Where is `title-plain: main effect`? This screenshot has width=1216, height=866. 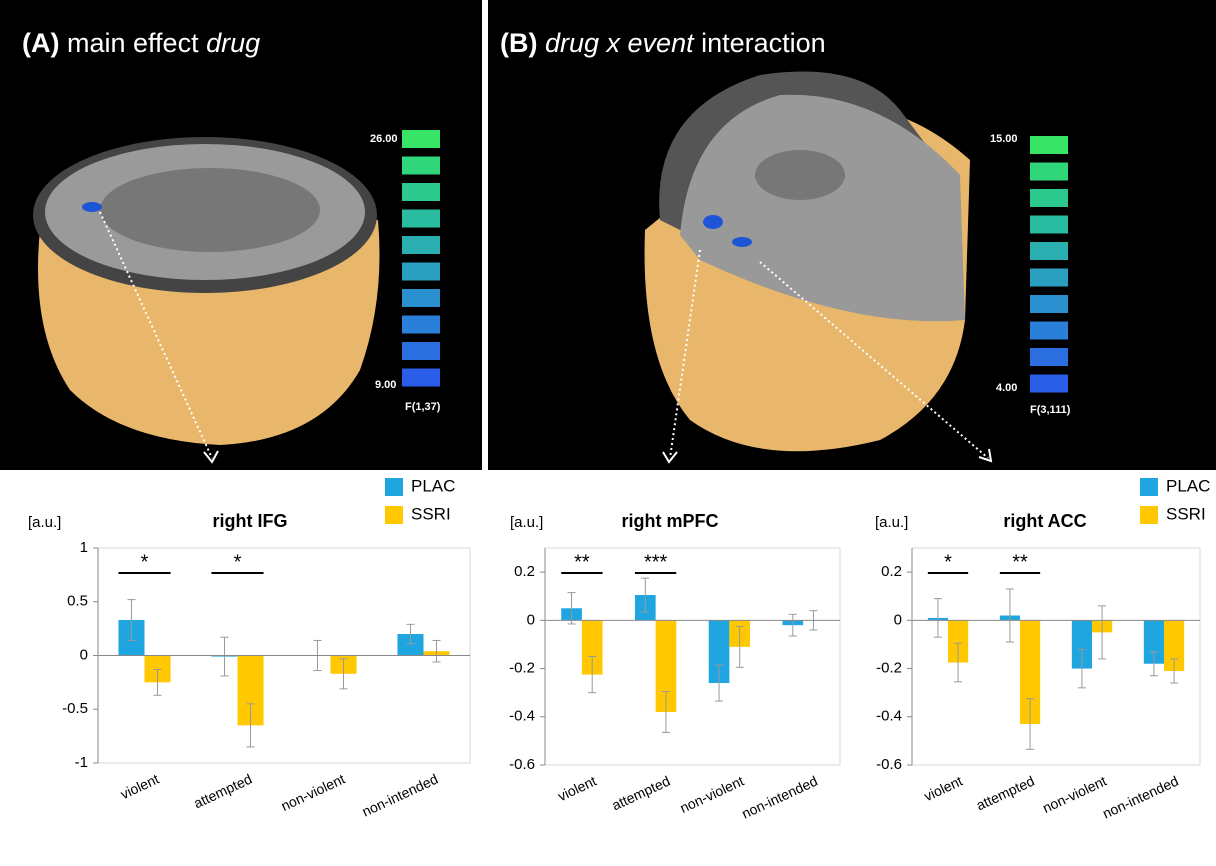
title-plain: main effect is located at coordinates (133, 43).